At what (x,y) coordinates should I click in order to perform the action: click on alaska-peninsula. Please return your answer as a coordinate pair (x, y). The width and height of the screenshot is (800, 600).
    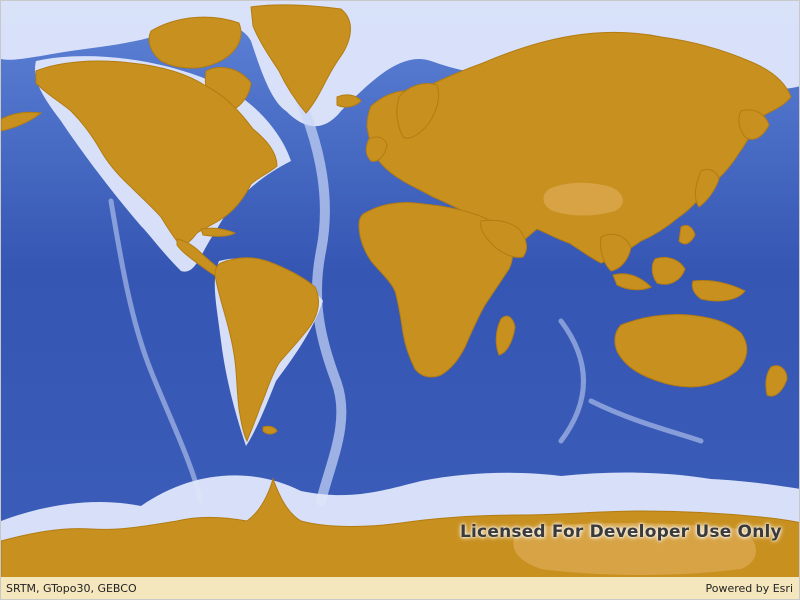
    Looking at the image, I should click on (22, 121).